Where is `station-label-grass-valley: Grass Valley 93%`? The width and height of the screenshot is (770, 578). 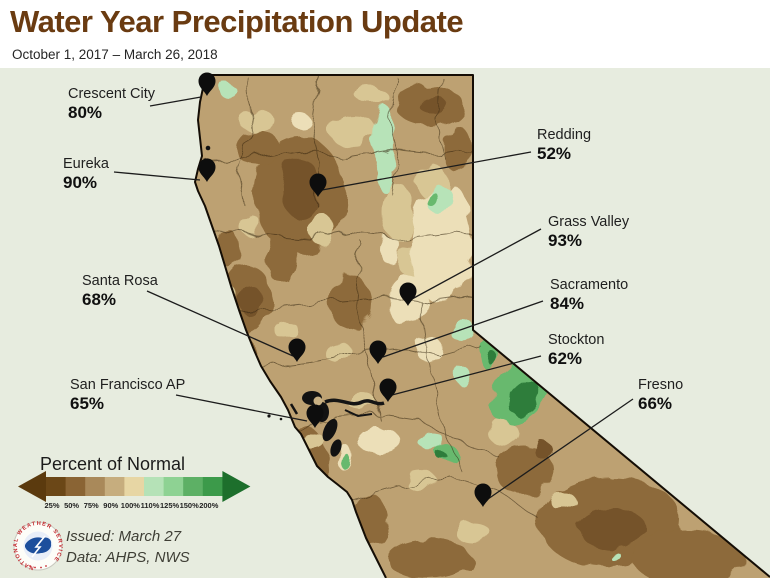 station-label-grass-valley: Grass Valley 93% is located at coordinates (588, 232).